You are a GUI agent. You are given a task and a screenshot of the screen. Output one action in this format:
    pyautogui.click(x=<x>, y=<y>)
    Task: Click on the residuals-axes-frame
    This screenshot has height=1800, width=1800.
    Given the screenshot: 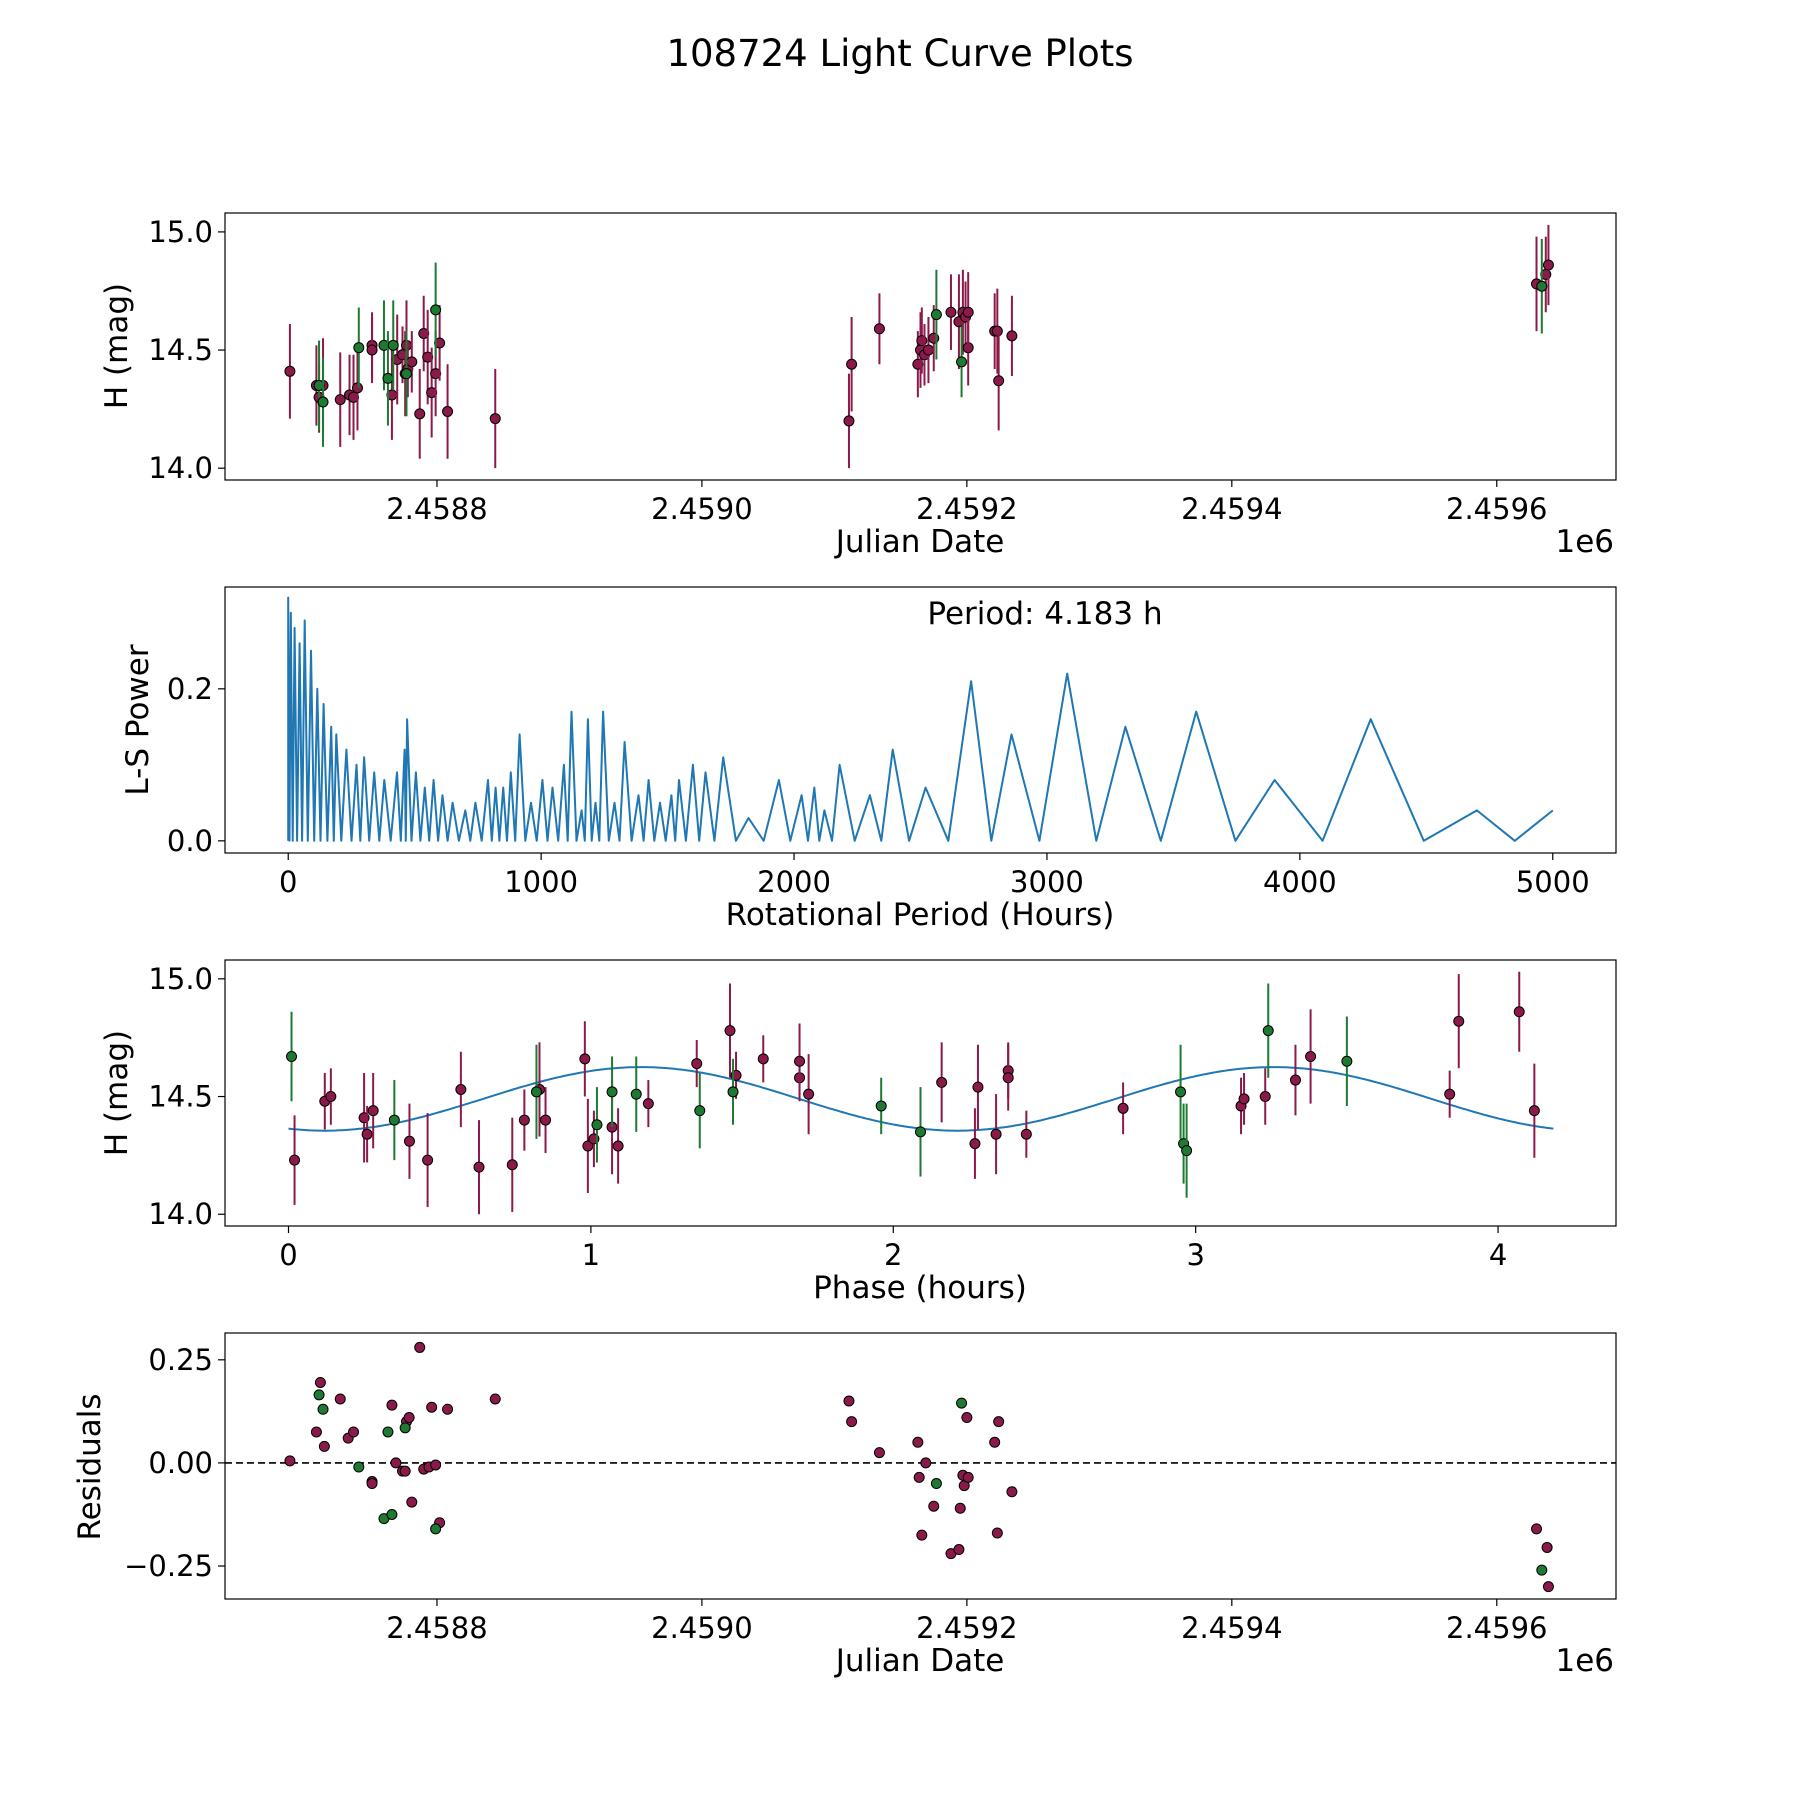 What is the action you would take?
    pyautogui.click(x=920, y=1466)
    